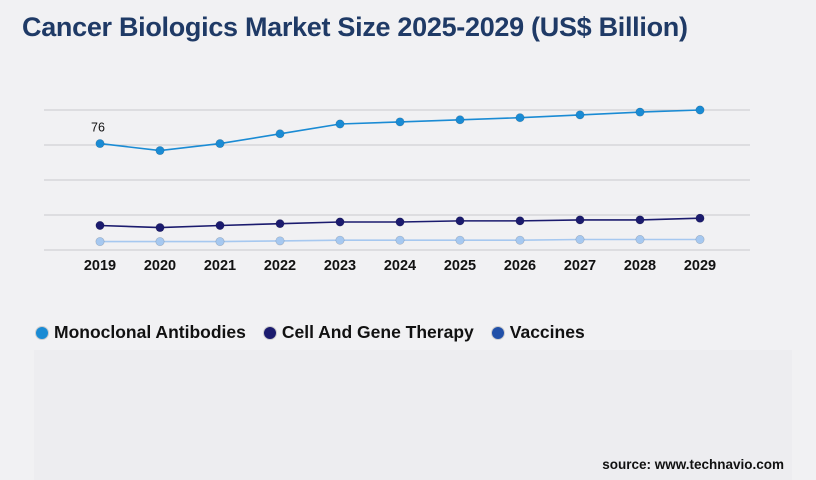 The image size is (816, 480). What do you see at coordinates (700, 266) in the screenshot?
I see `x-tick-label: 2029` at bounding box center [700, 266].